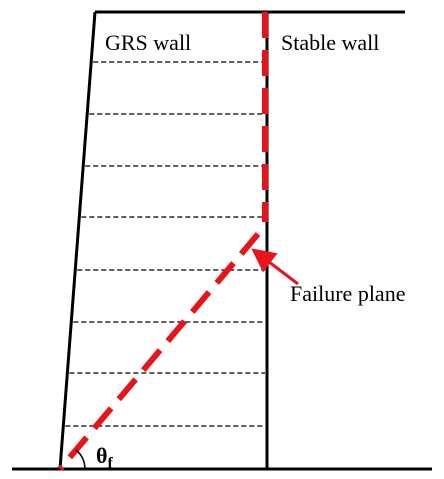 This screenshot has height=479, width=444. What do you see at coordinates (275, 267) in the screenshot?
I see `failure-arrow` at bounding box center [275, 267].